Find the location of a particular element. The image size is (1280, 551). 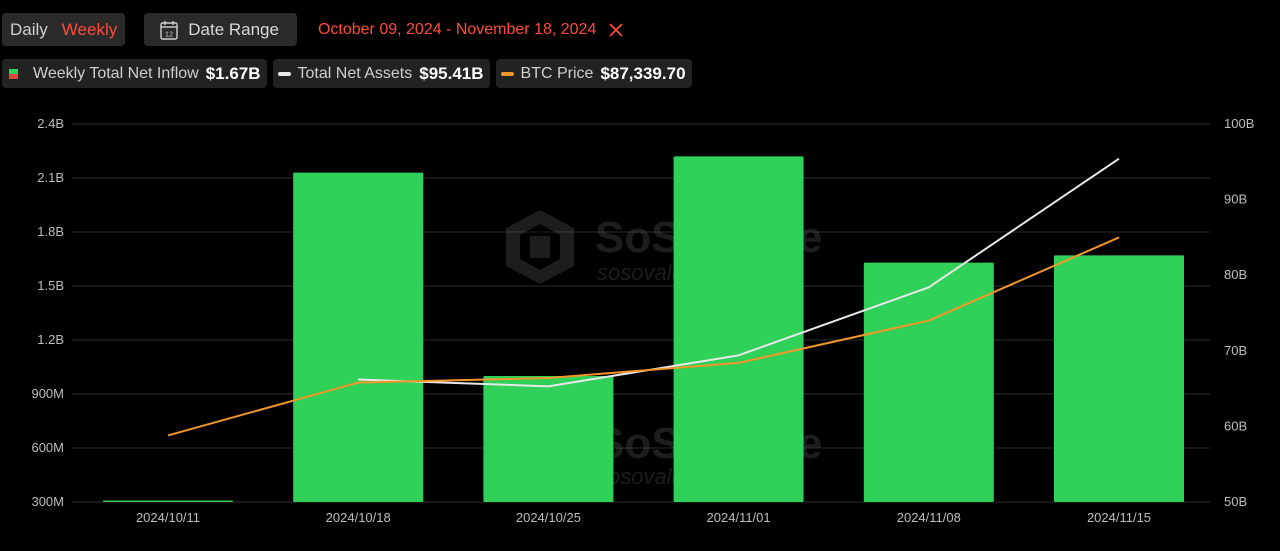

legend-assets: Total Net Assets $95.41B is located at coordinates (381, 73).